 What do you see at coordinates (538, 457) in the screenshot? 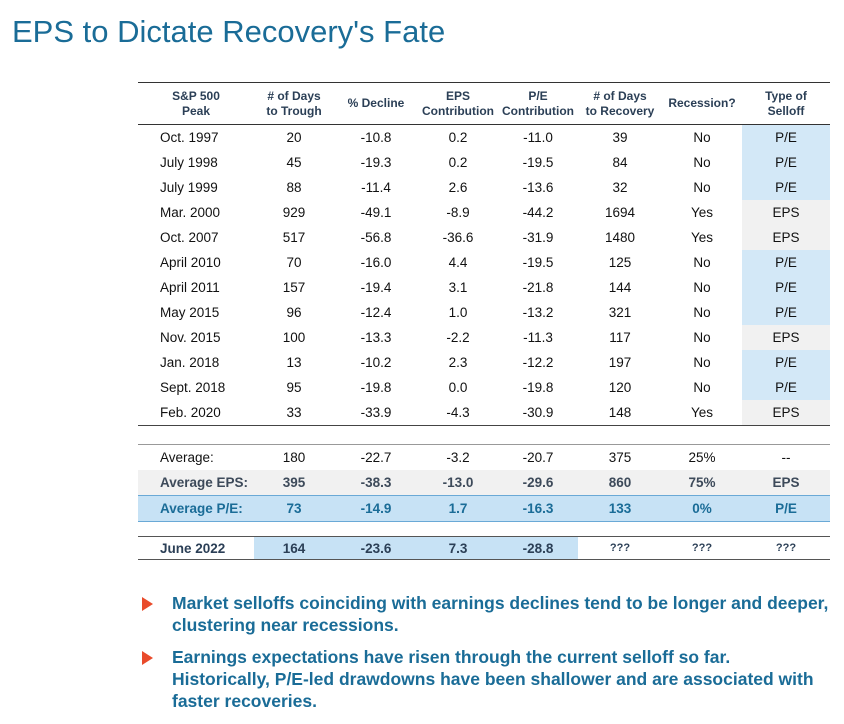
I see `table-cell: -20.7` at bounding box center [538, 457].